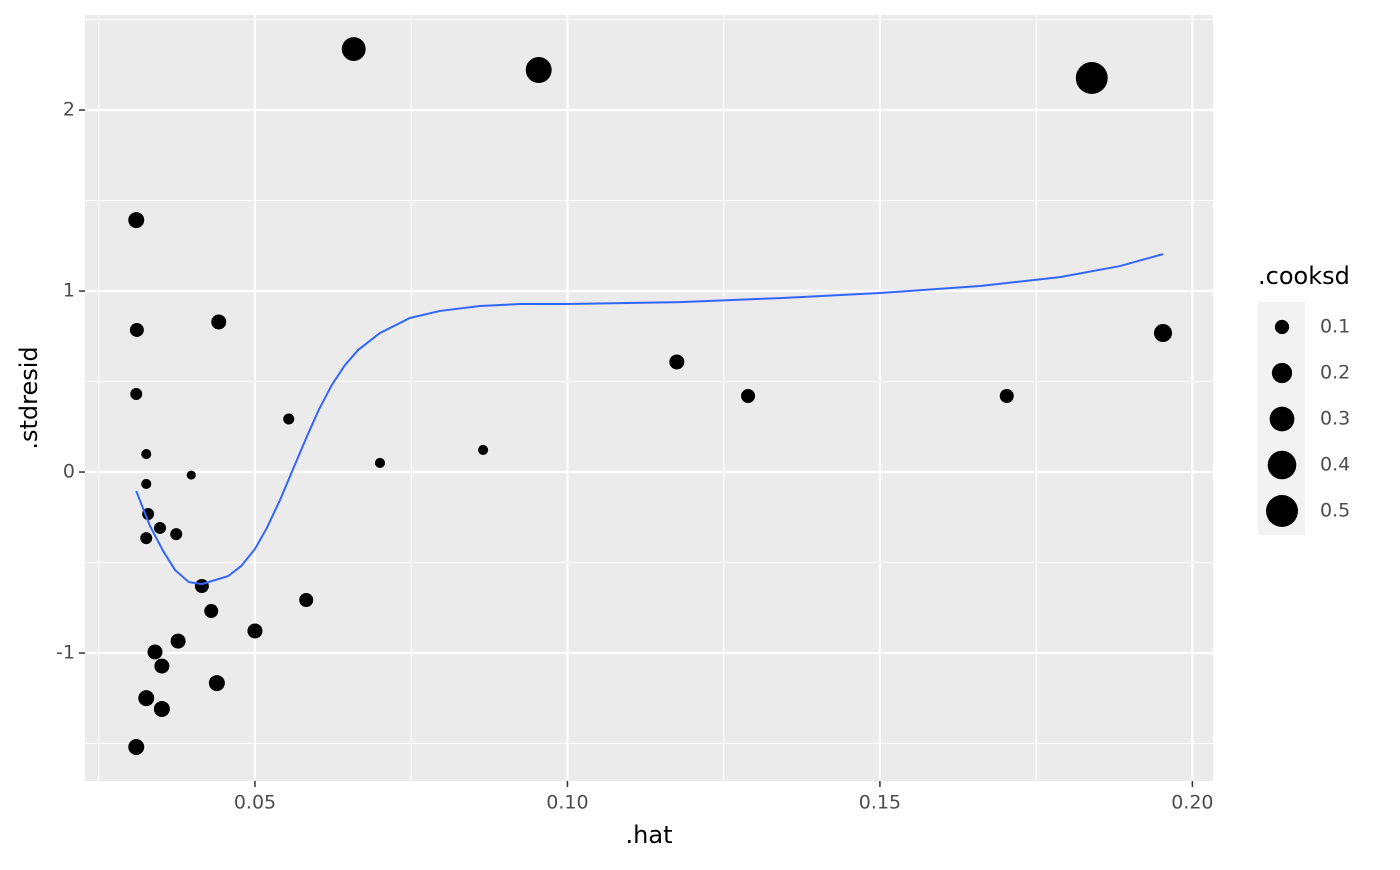  I want to click on x-tick-label: 0.10, so click(567, 803).